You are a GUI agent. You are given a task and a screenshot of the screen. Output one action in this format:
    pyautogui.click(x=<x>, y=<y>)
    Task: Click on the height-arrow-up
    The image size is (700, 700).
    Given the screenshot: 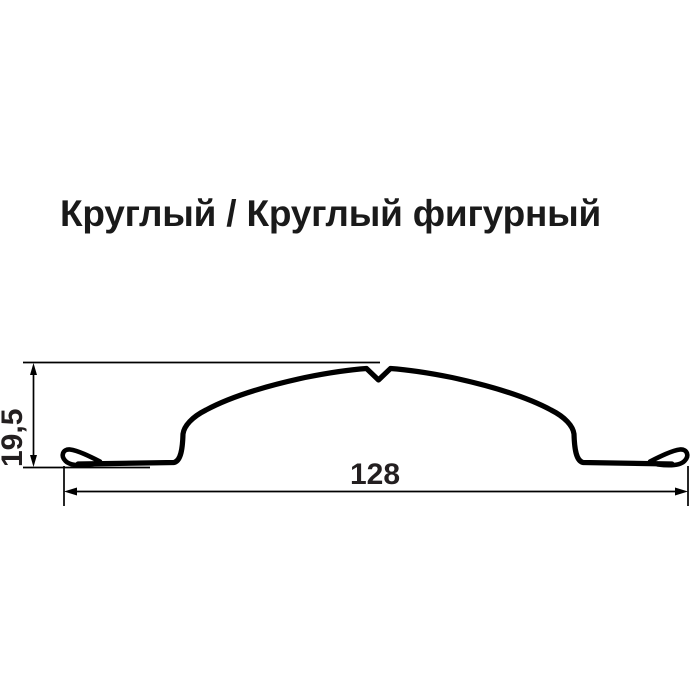 What is the action you would take?
    pyautogui.click(x=33, y=369)
    